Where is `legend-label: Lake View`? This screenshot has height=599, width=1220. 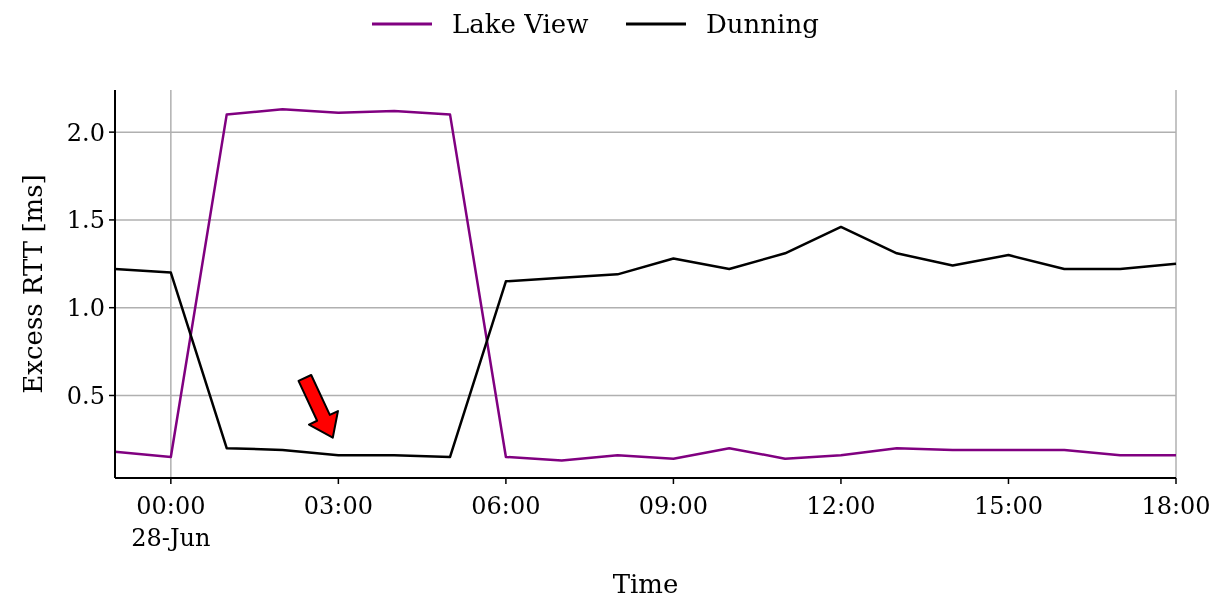
legend-label: Lake View is located at coordinates (520, 24).